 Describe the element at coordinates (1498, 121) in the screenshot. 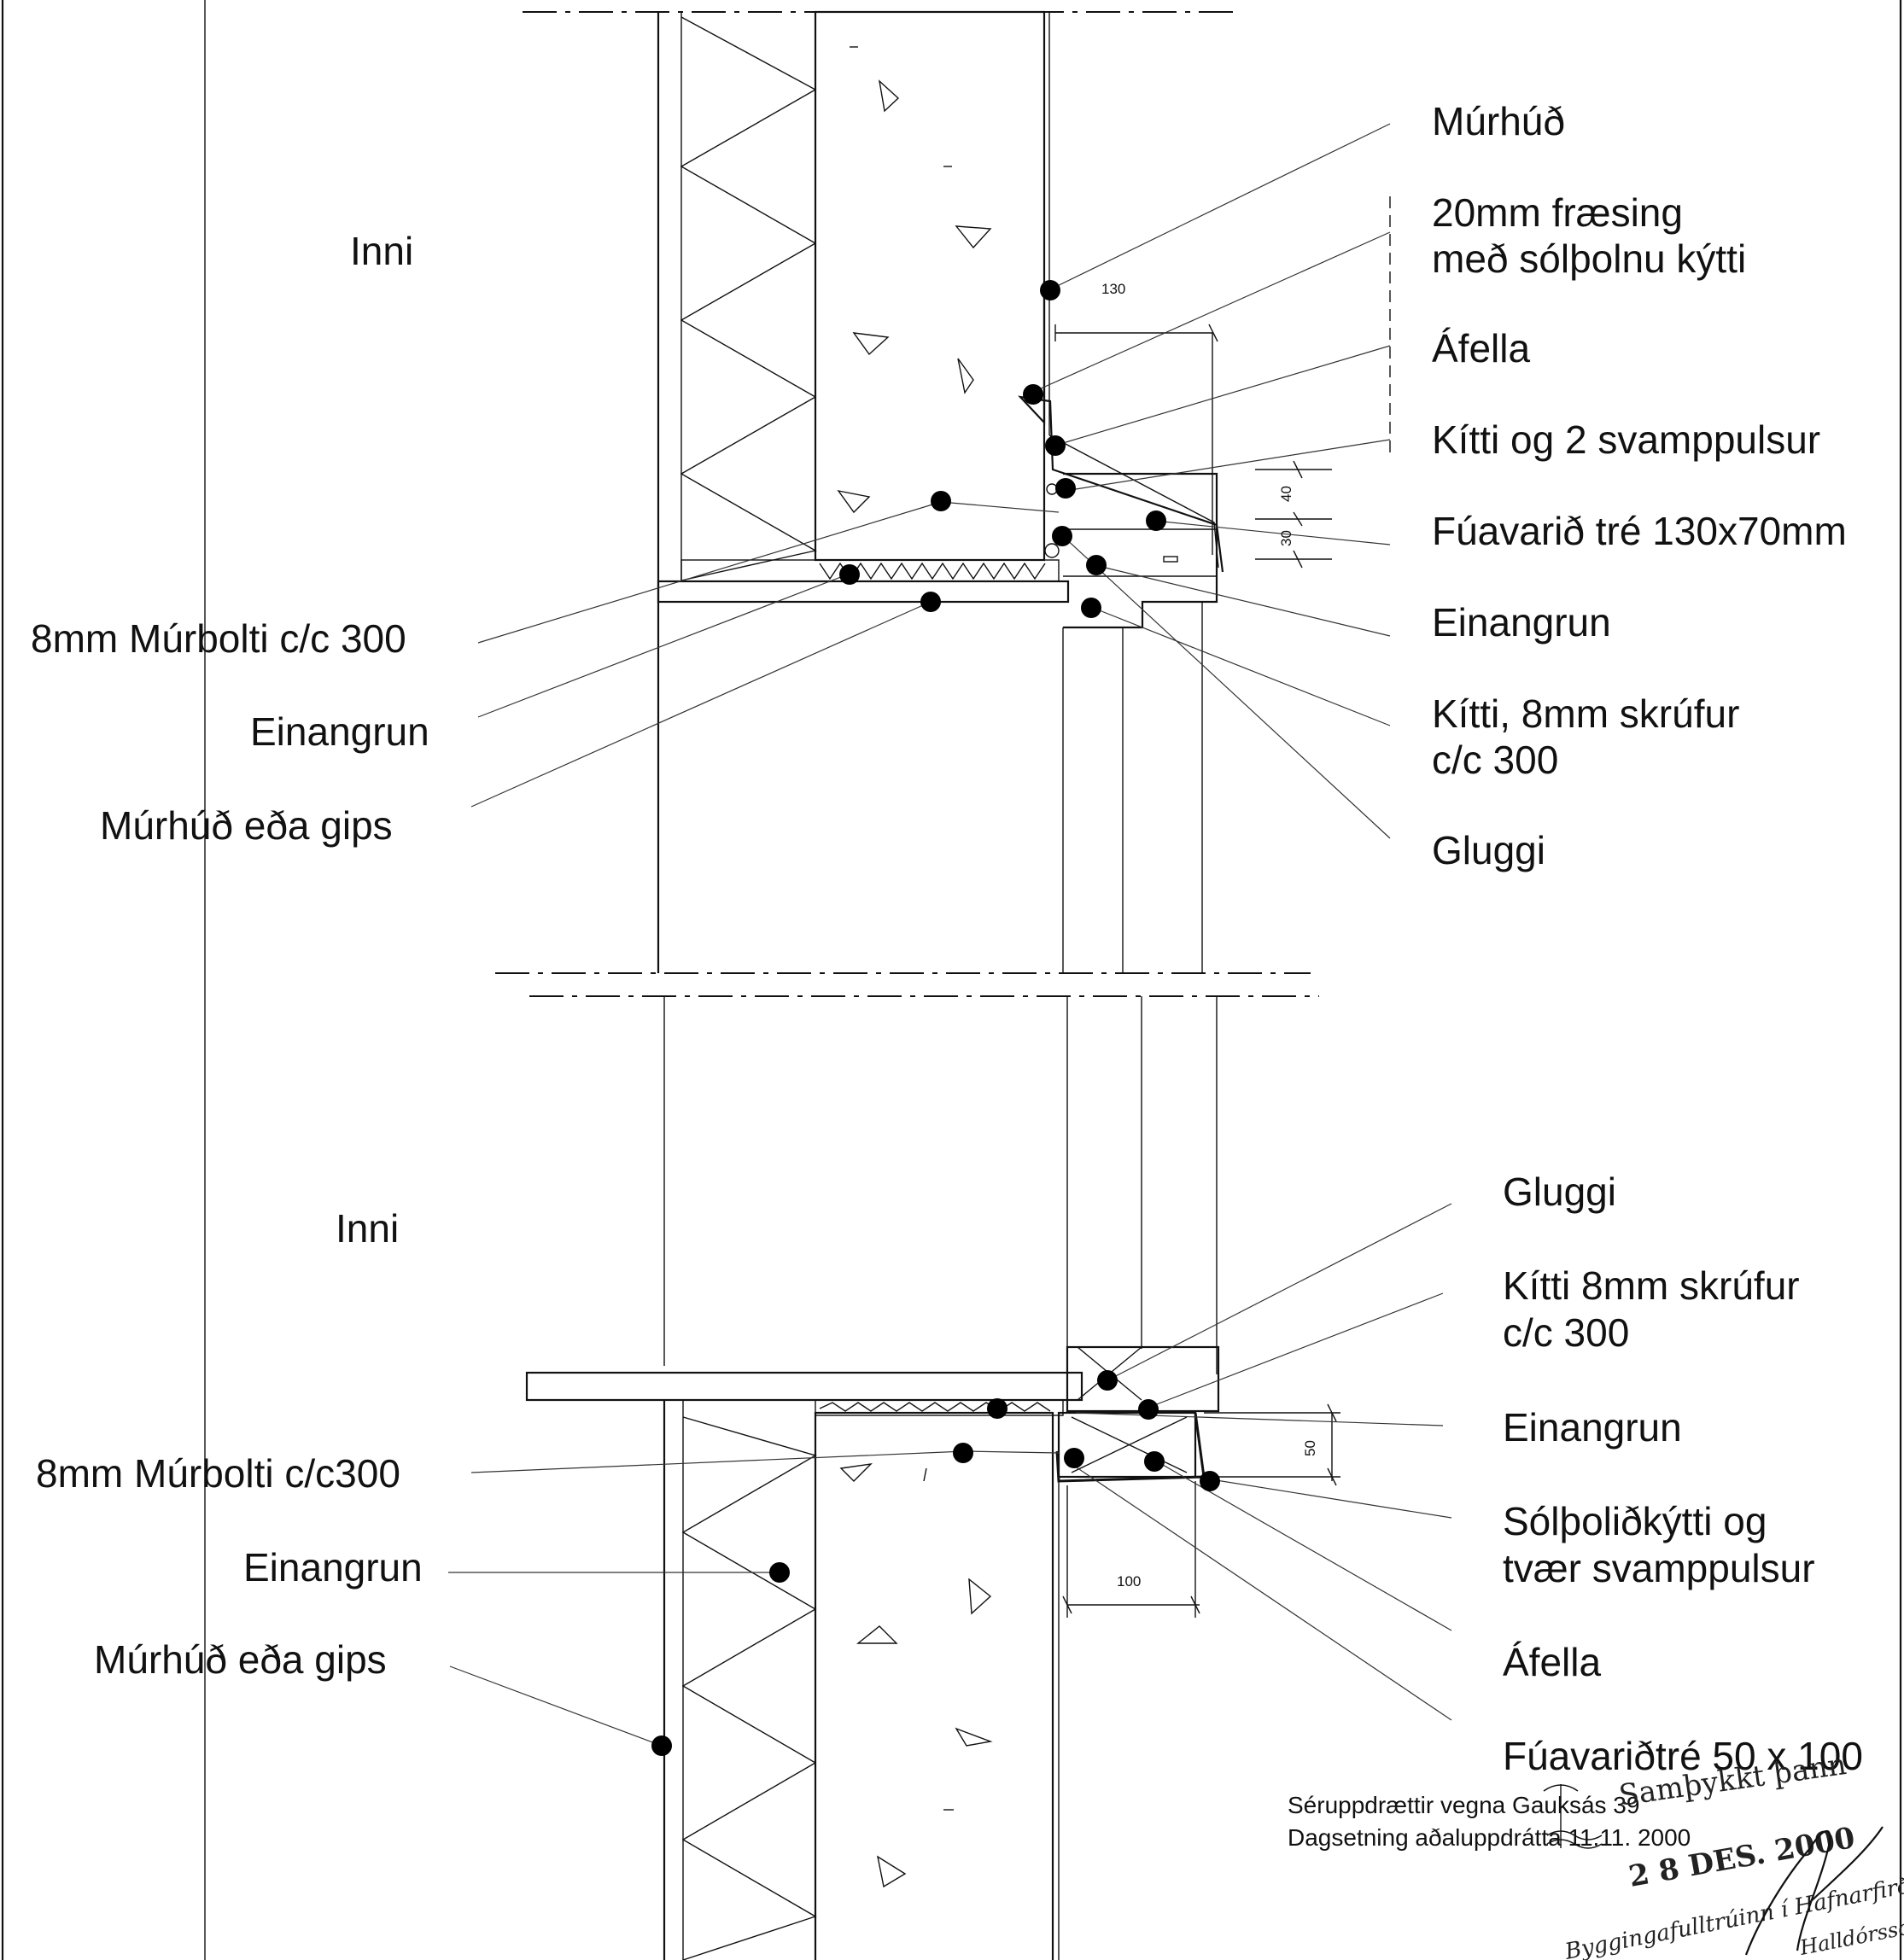

I see `upper-label-murhud: Múrhúð` at that location.